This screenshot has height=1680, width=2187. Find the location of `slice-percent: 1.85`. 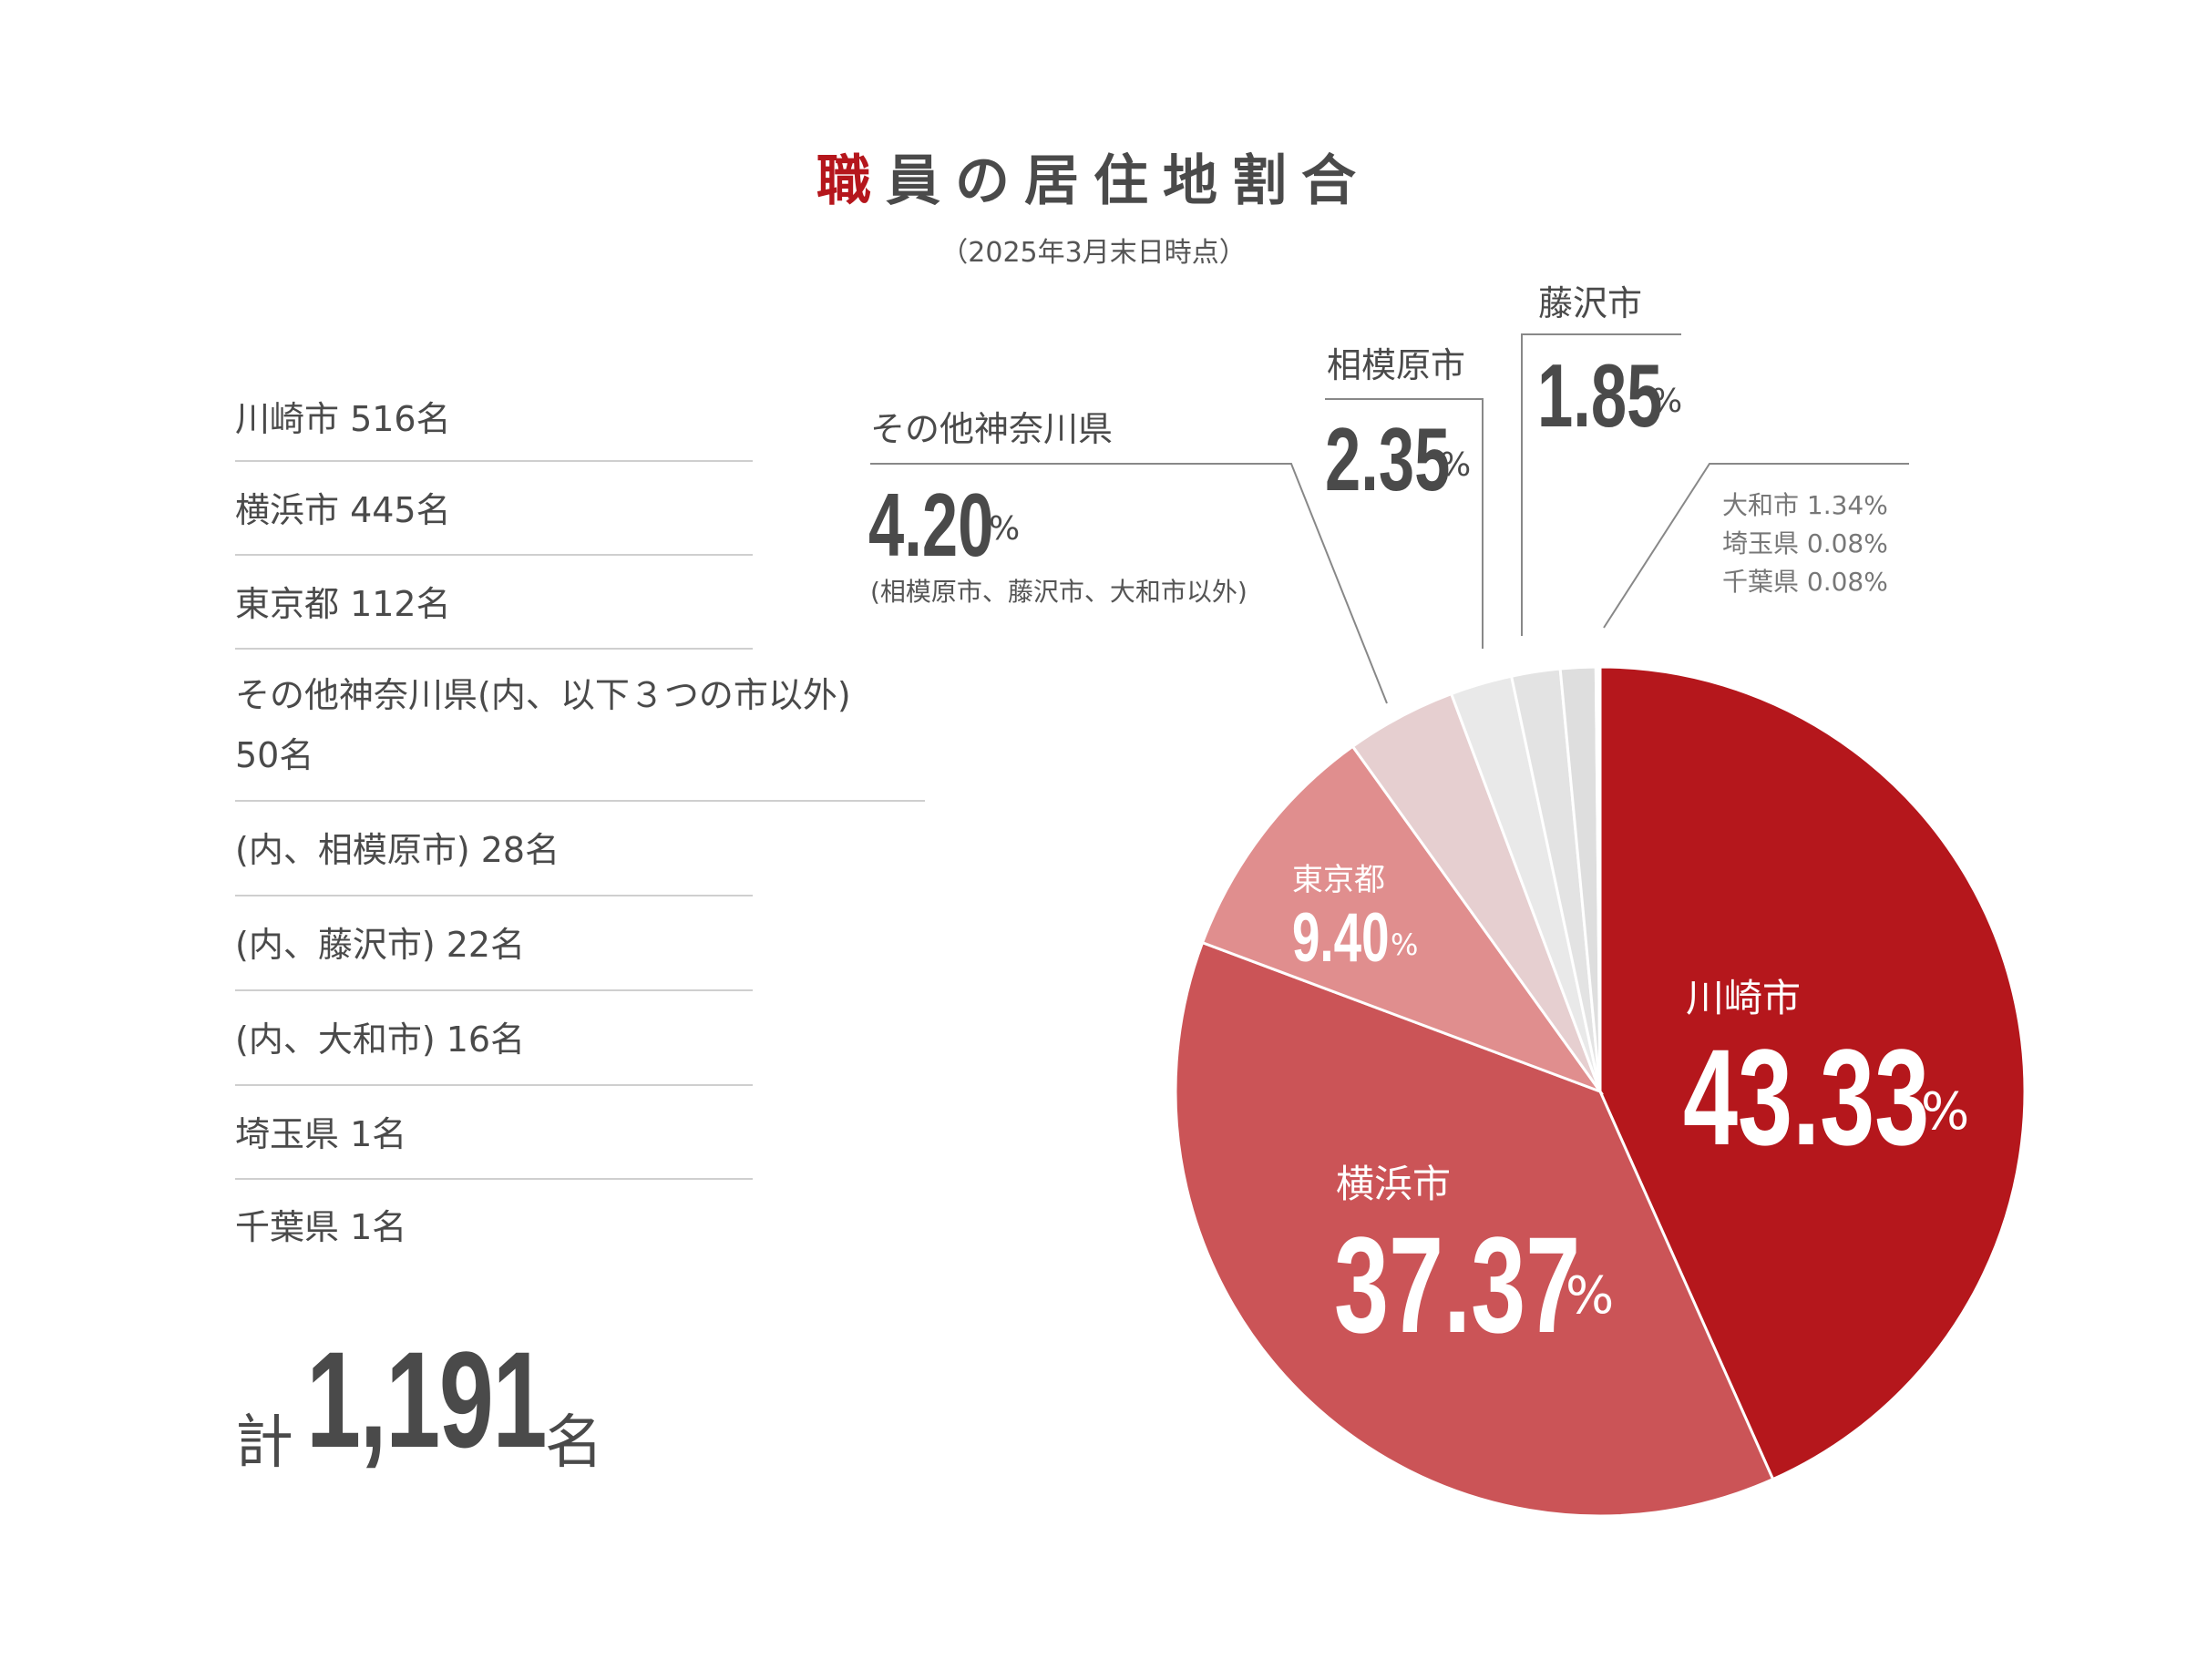

slice-percent: 1.85 is located at coordinates (1600, 395).